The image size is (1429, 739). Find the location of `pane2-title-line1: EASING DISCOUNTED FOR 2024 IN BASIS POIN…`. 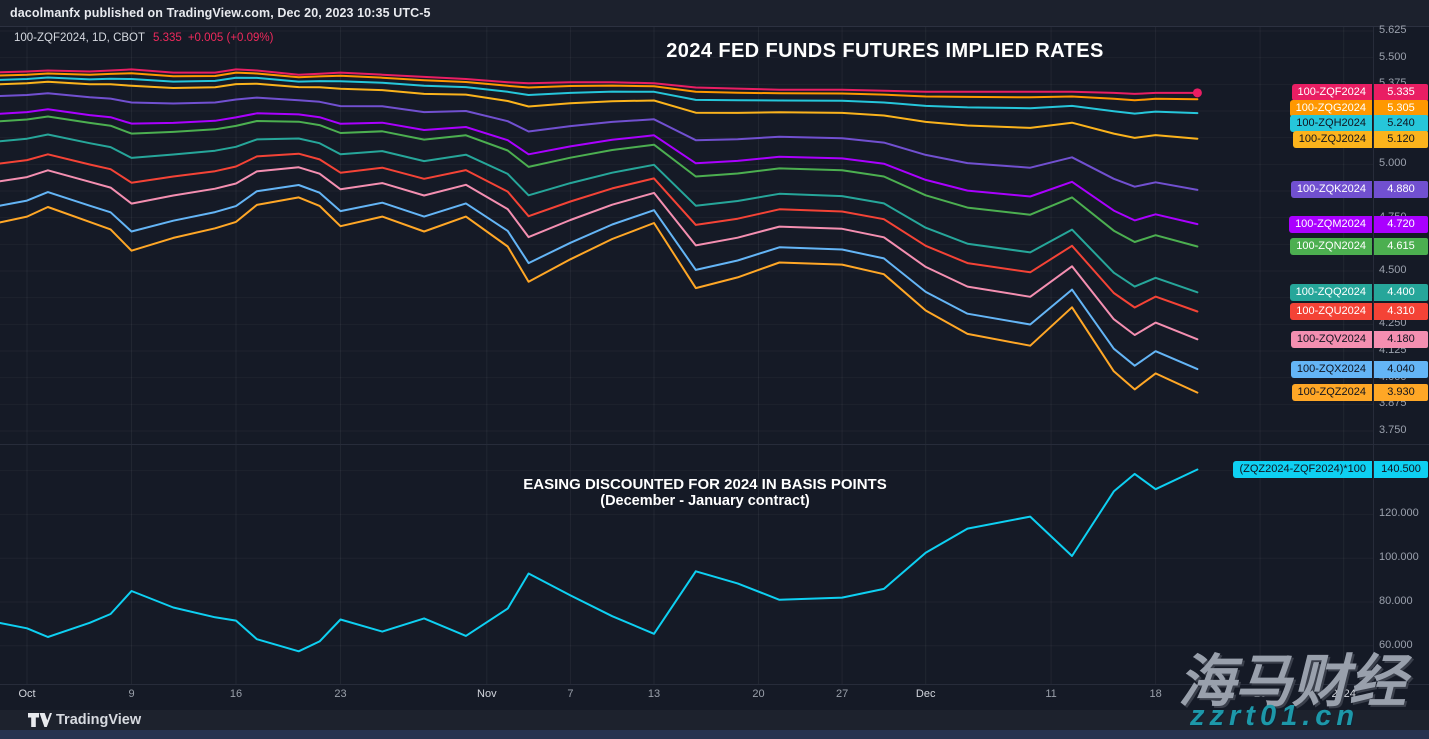

pane2-title-line1: EASING DISCOUNTED FOR 2024 IN BASIS POIN… is located at coordinates (705, 484).